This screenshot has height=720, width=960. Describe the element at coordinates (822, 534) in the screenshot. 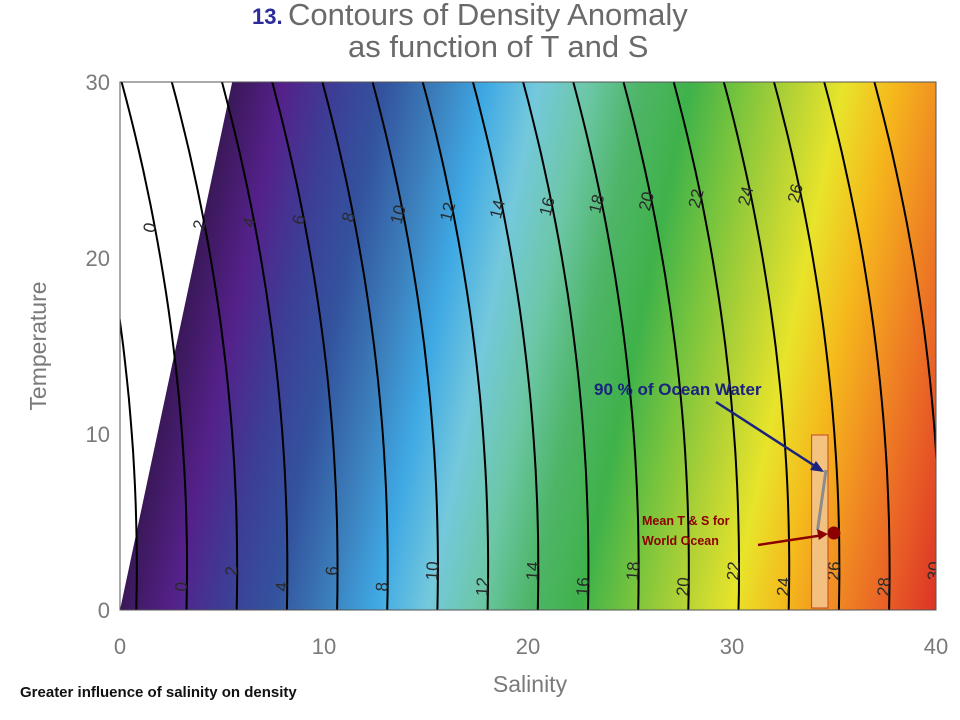

I see `arrowhead-red` at that location.